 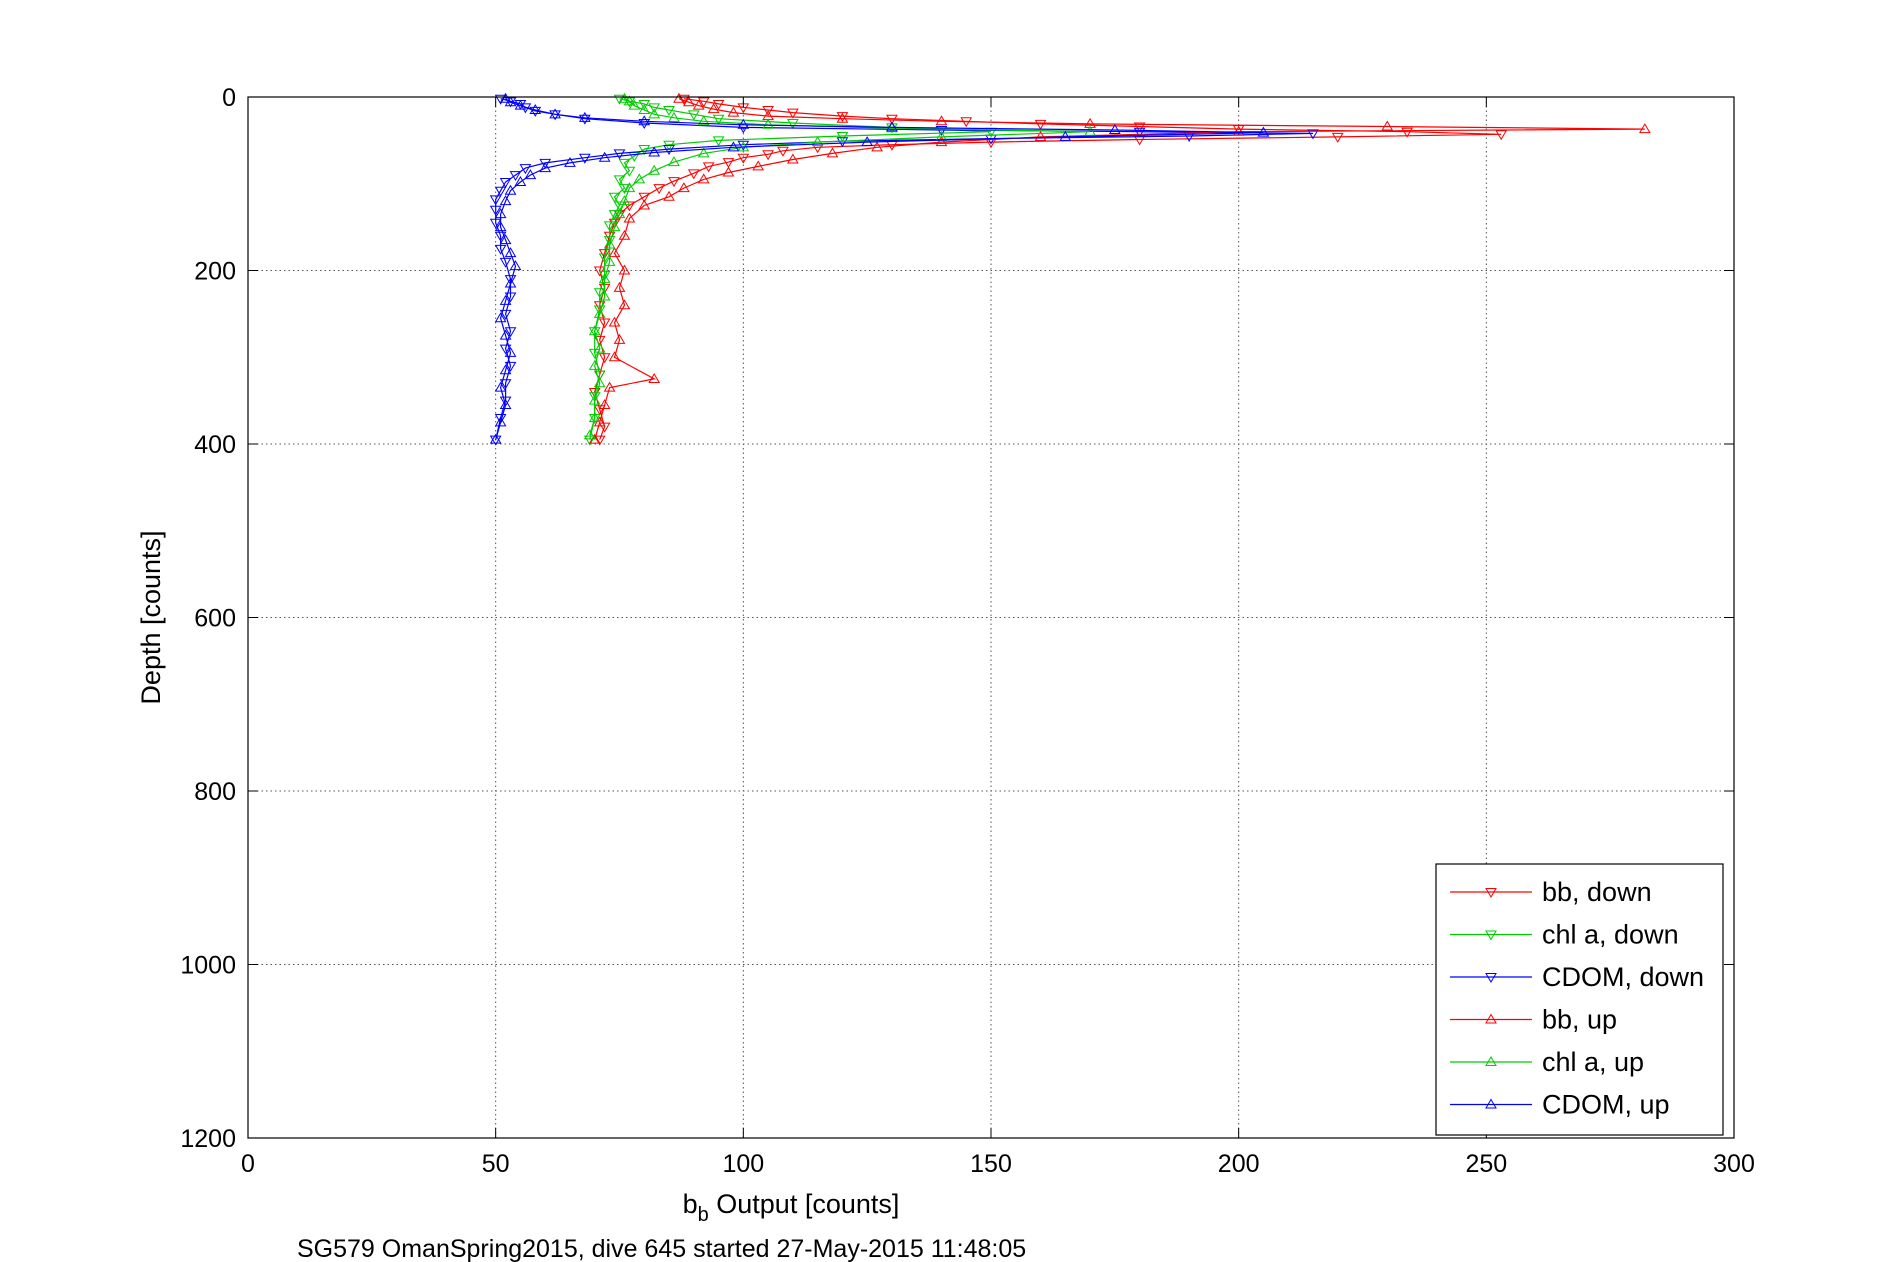 I want to click on x-axis-label-subscript: b, so click(x=703, y=1215).